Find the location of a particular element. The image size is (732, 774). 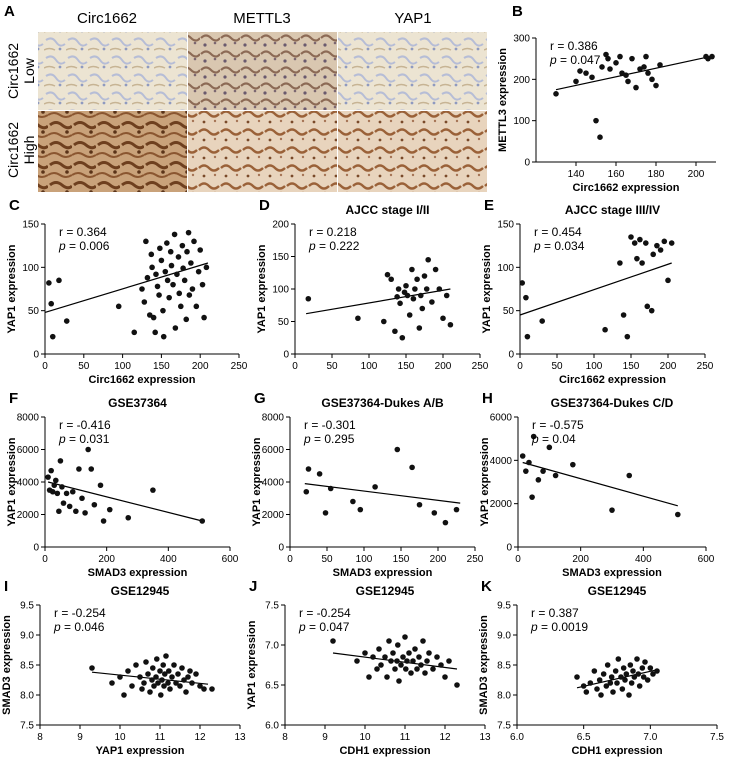

chart-i-y-tick-label: 7.5 is located at coordinates (27, 726).